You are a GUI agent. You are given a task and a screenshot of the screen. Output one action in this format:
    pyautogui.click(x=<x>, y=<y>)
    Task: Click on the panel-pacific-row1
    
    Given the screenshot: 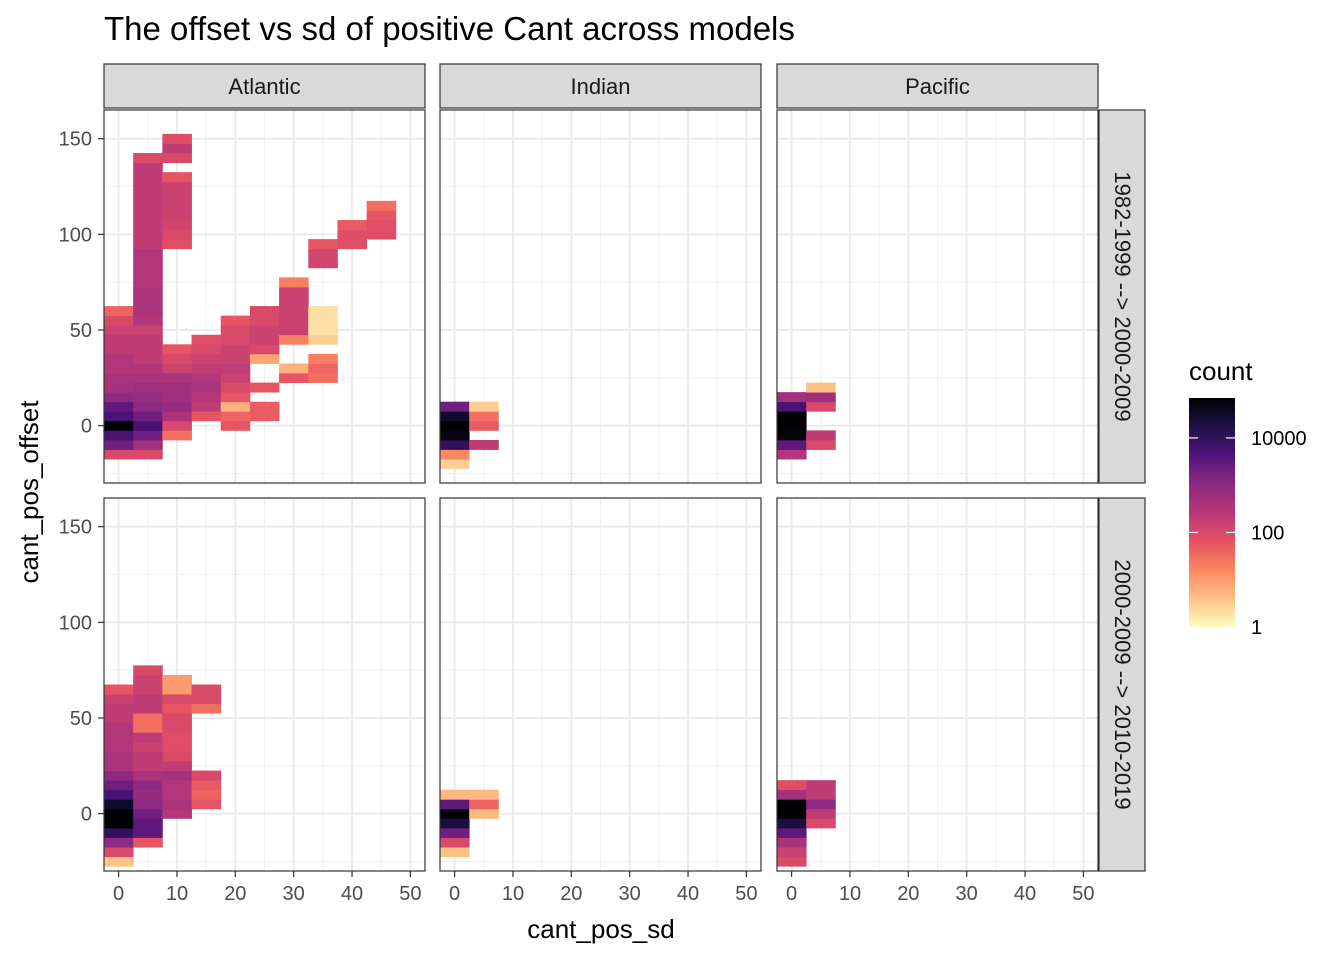 What is the action you would take?
    pyautogui.click(x=937, y=296)
    